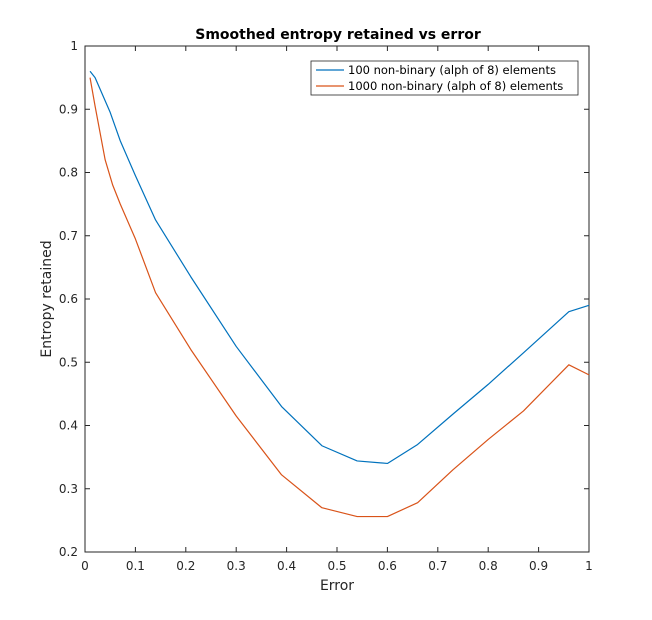 This screenshot has width=652, height=620. What do you see at coordinates (452, 70) in the screenshot?
I see `legend-label-1: 100 non-binary (alph of 8) elements` at bounding box center [452, 70].